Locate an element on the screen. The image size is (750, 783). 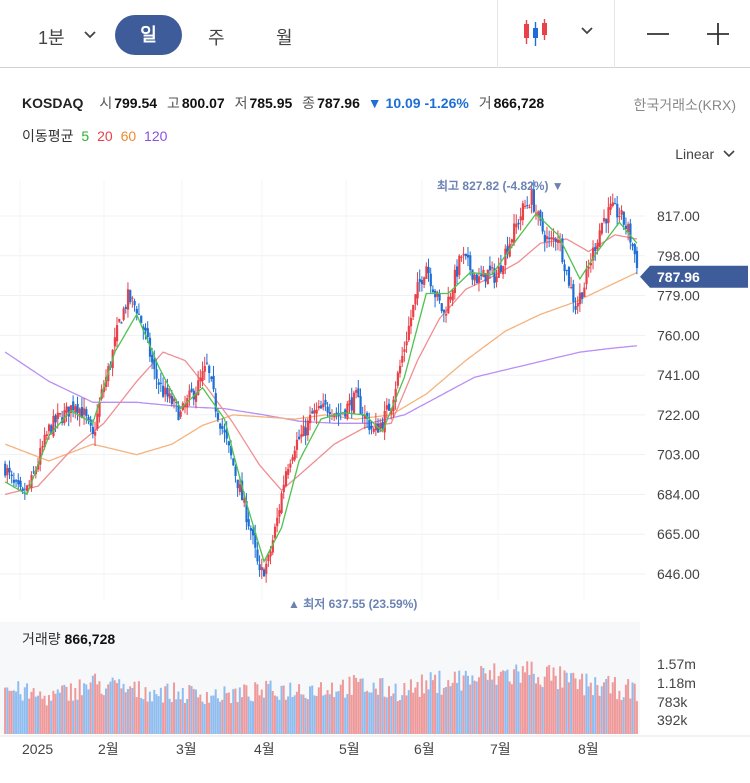
candlestick-icon is located at coordinates (537, 33).